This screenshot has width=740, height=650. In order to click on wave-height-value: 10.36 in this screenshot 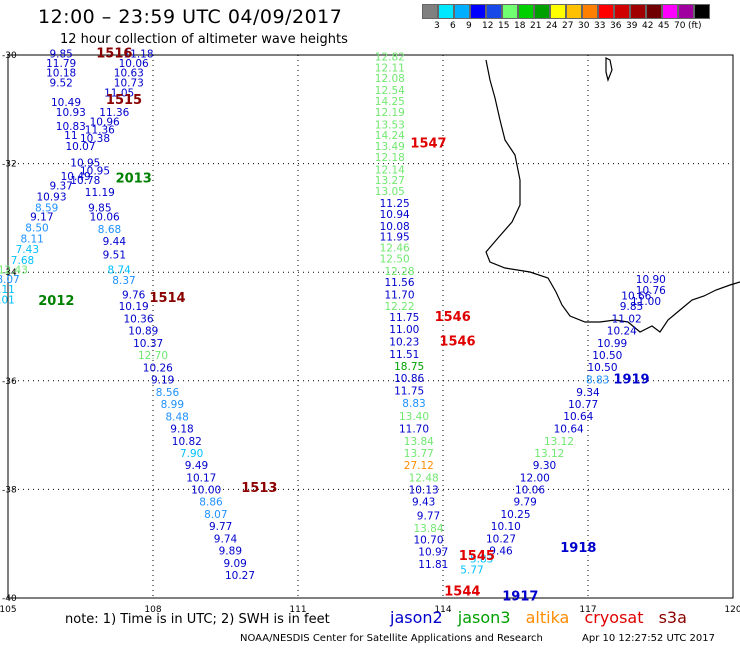, I will do `click(138, 320)`.